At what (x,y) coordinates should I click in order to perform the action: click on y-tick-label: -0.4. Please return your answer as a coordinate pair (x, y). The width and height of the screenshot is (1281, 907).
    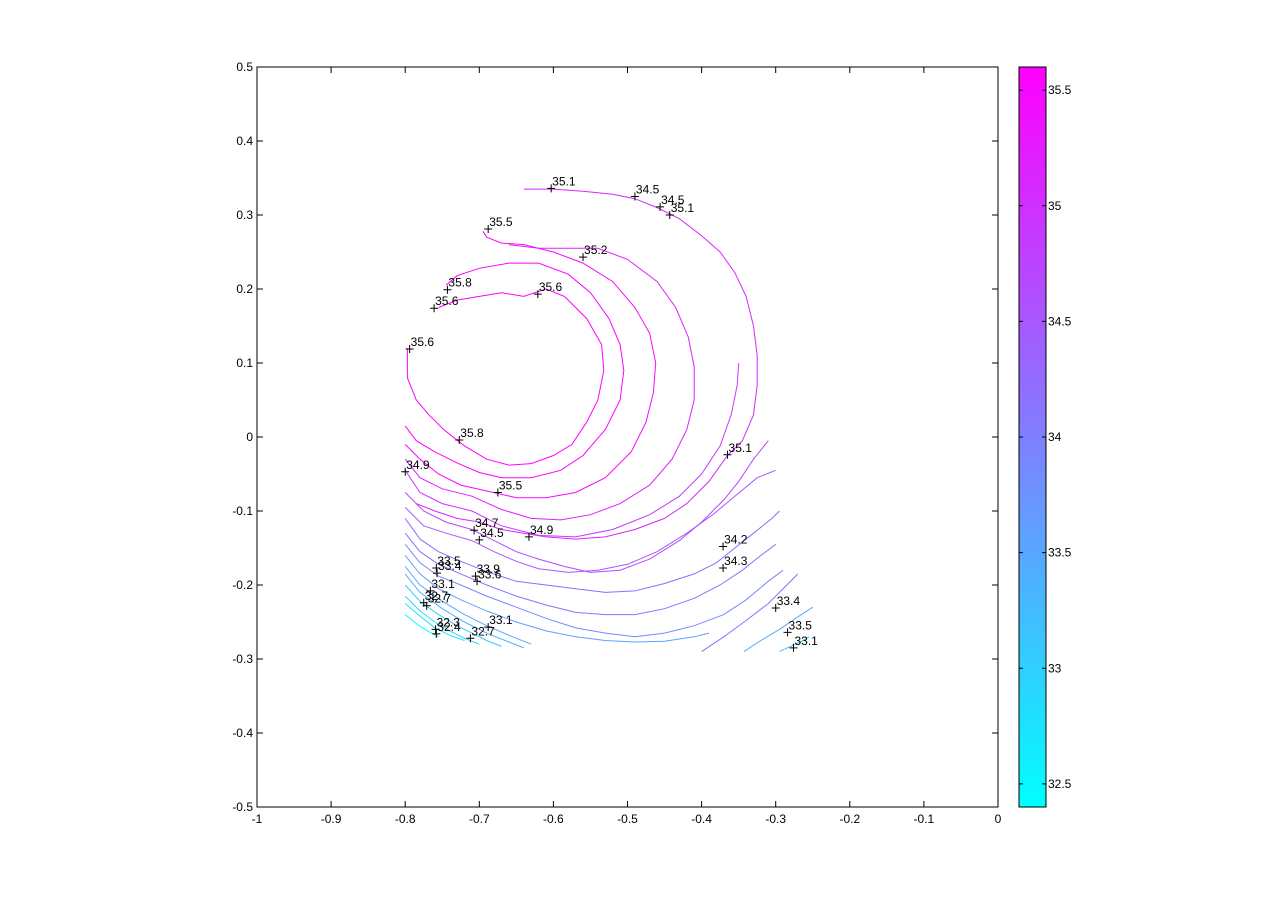
    Looking at the image, I should click on (242, 733).